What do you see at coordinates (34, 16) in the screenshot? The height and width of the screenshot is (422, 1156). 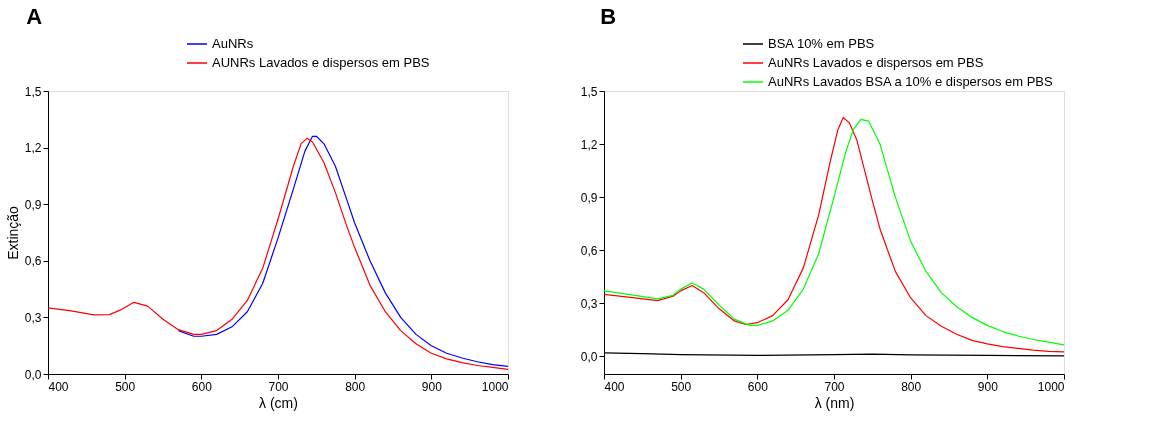 I see `chart-title: A` at bounding box center [34, 16].